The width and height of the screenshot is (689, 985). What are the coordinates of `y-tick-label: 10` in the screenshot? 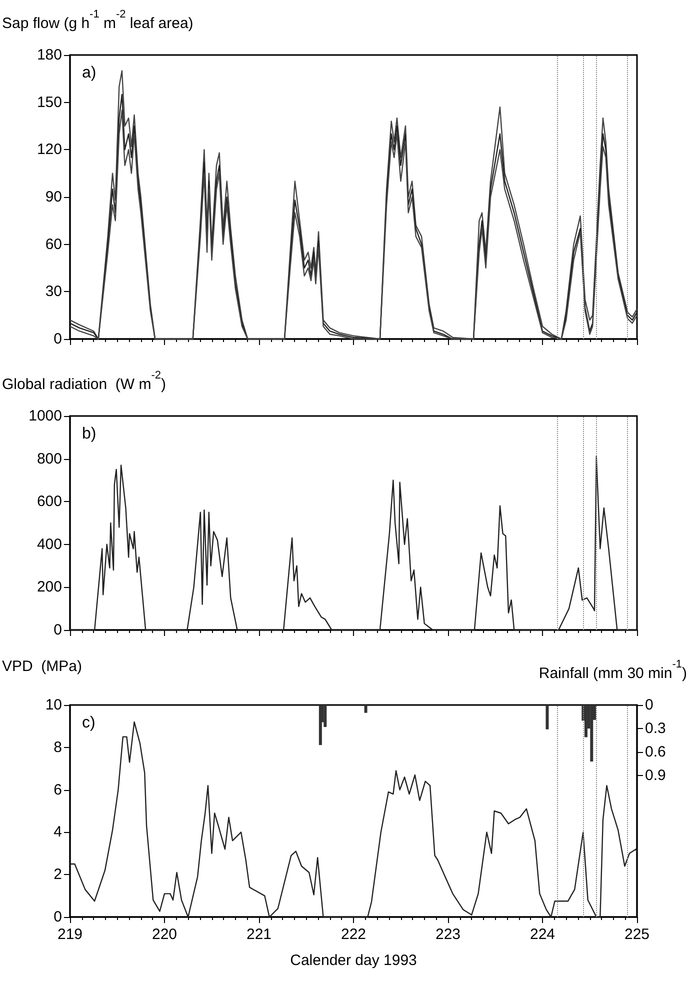 It's located at (53, 705).